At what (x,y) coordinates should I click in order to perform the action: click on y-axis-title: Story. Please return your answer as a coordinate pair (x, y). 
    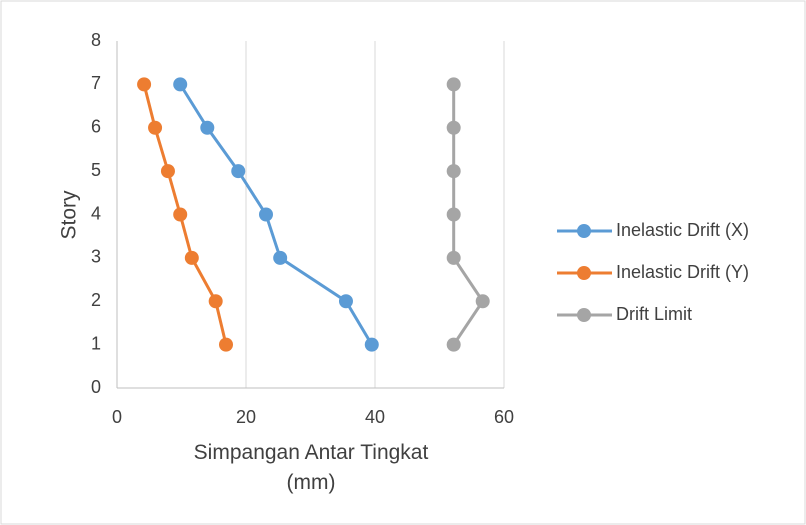
    Looking at the image, I should click on (69, 215).